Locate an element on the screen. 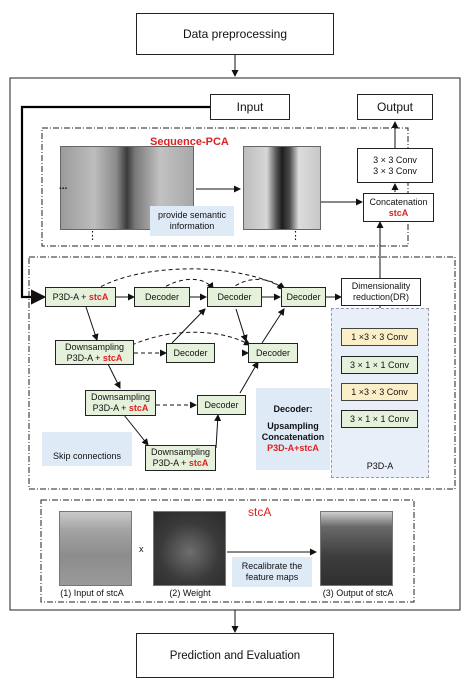  decoder-label-6: Decoder is located at coordinates (221, 404).